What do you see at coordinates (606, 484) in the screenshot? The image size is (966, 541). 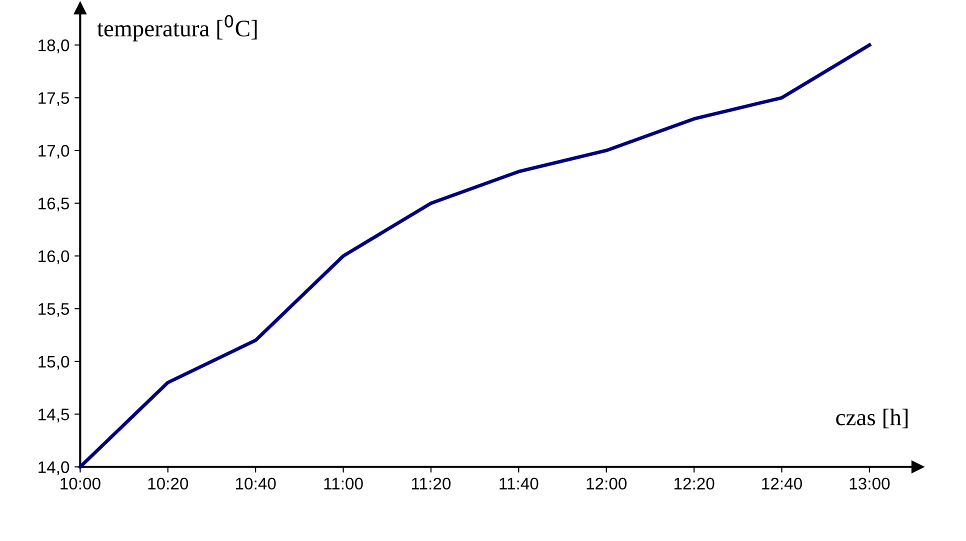 I see `x-tick-label: 12:00` at bounding box center [606, 484].